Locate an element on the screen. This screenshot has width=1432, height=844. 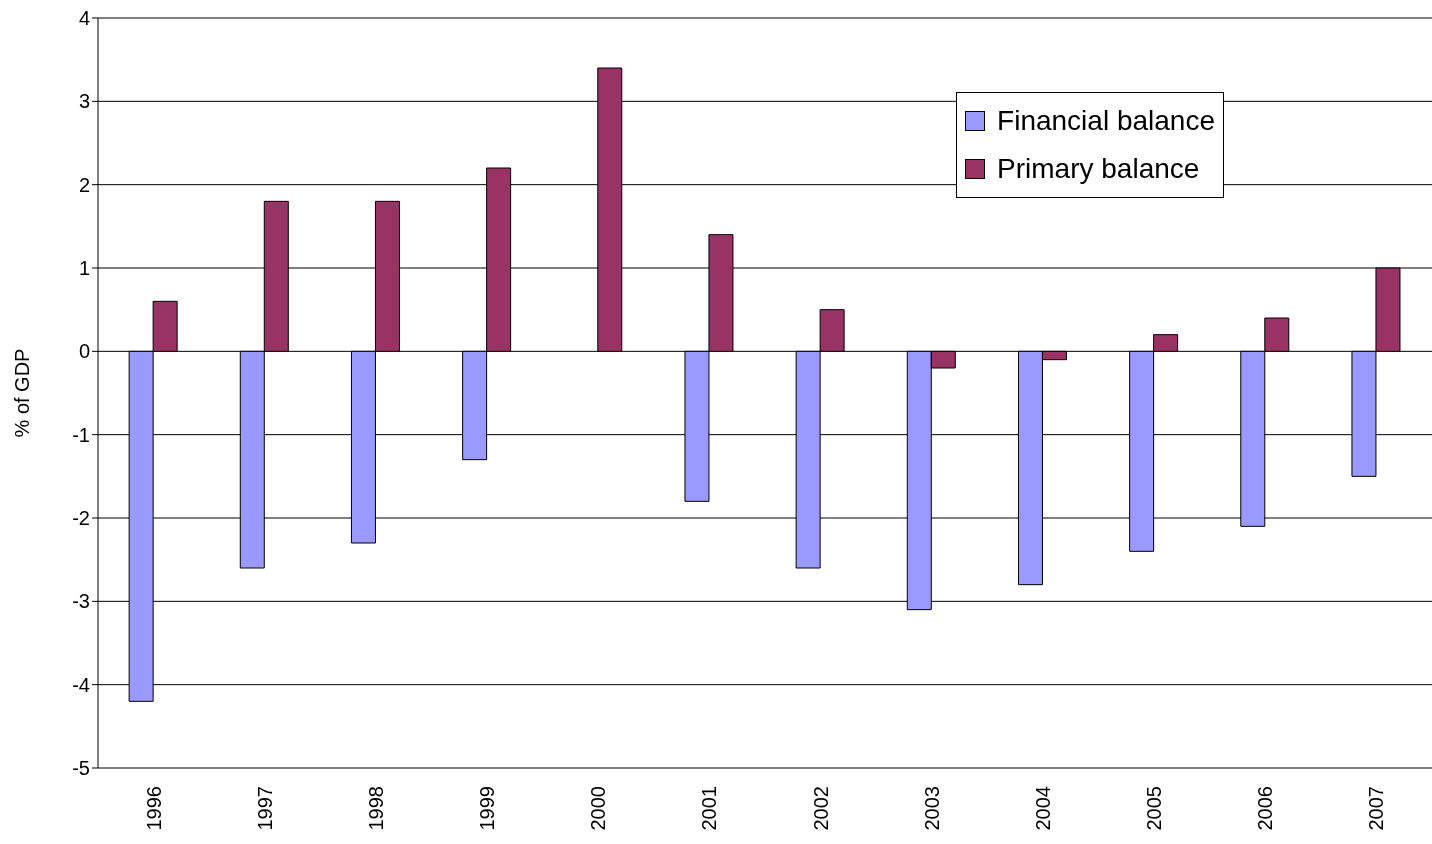
x-tick-label: 2007 is located at coordinates (1376, 808).